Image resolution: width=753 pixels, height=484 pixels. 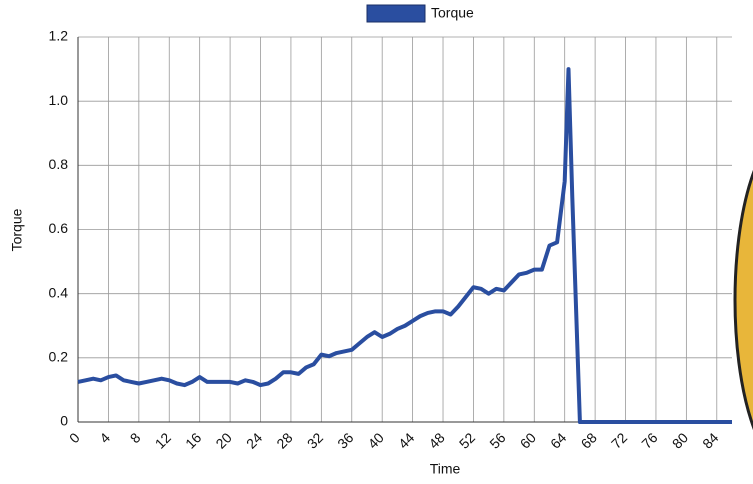 I want to click on y-tick-label: 0.2, so click(x=59, y=357).